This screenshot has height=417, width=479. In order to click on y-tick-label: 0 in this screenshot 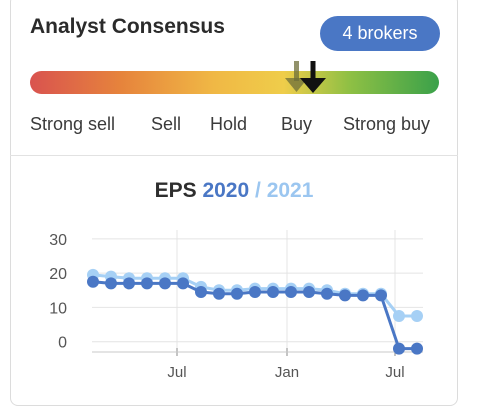, I will do `click(62, 343)`.